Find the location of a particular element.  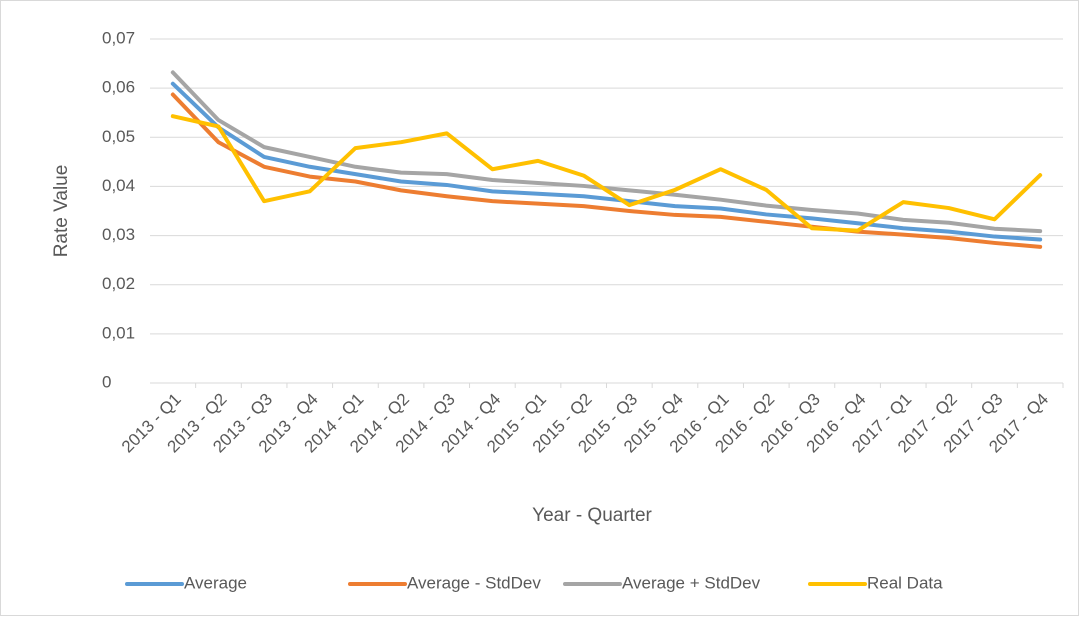

y-tick-label: 0 is located at coordinates (106, 381).